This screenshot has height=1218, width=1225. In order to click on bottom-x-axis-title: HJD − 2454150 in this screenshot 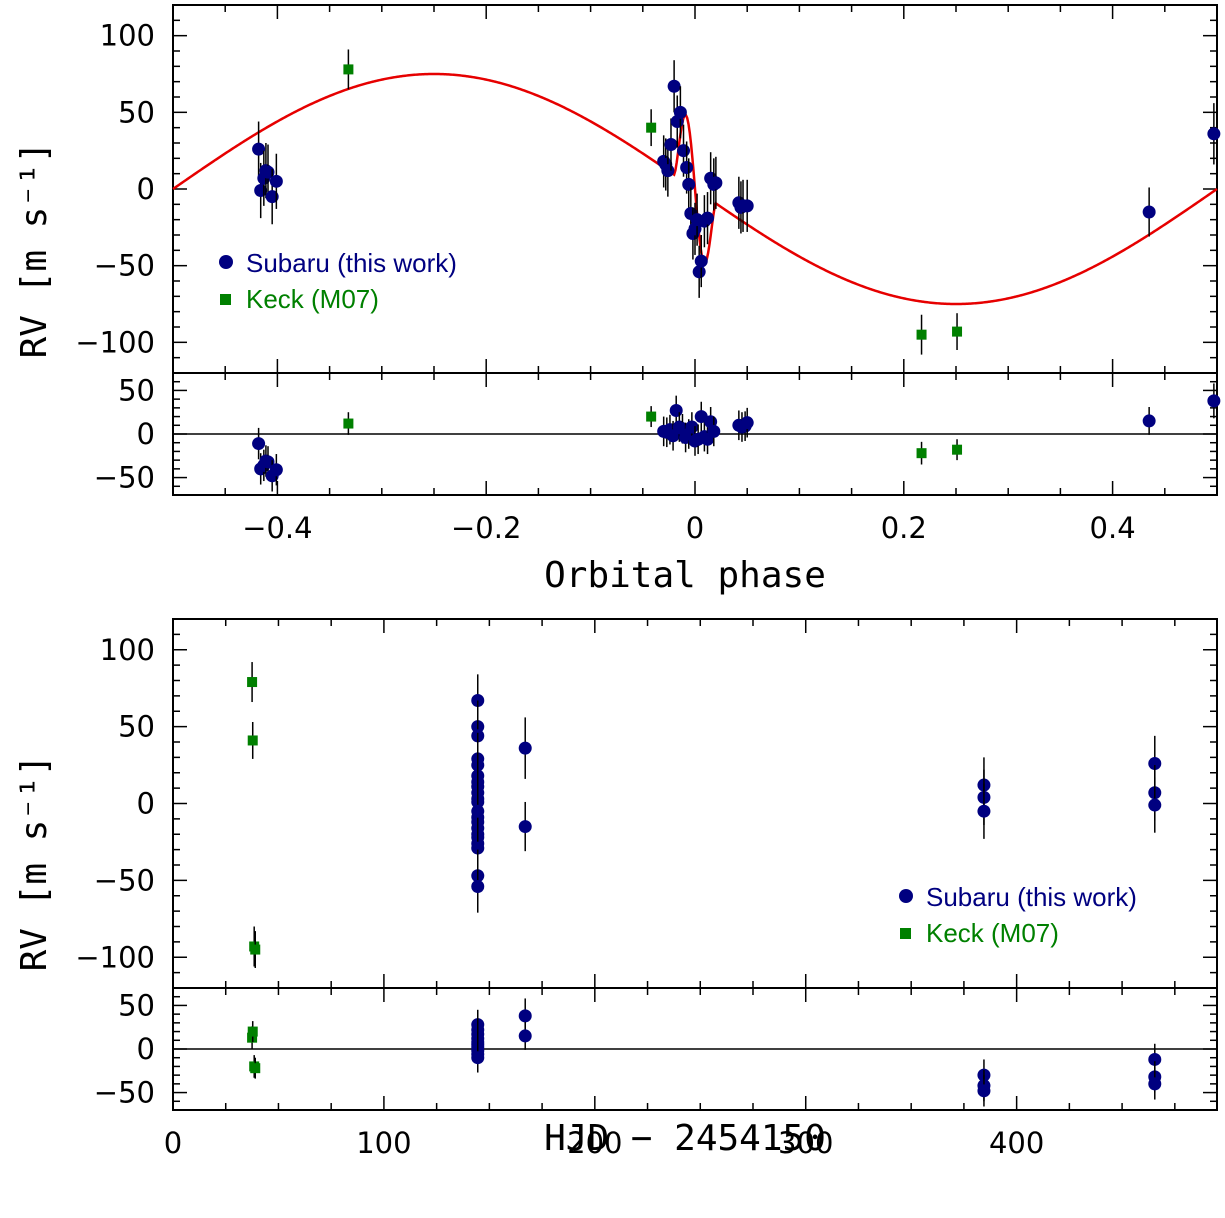, I will do `click(685, 1138)`.